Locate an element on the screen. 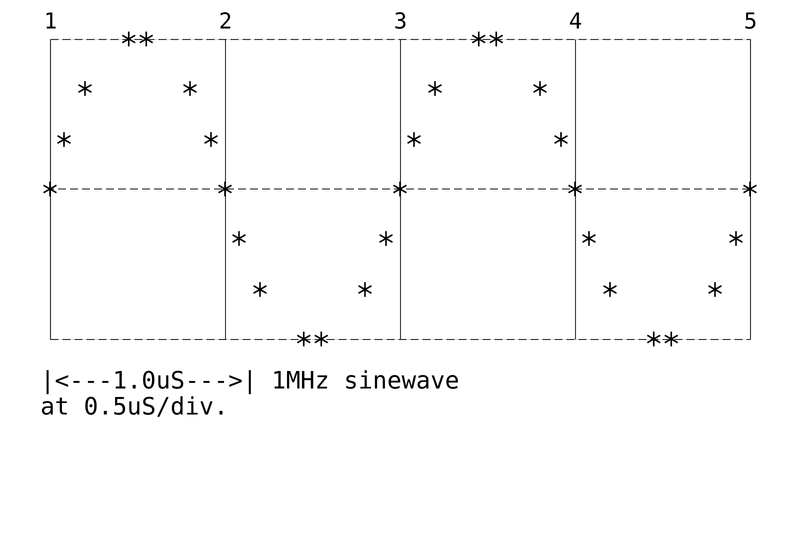 The image size is (790, 533). x-tick-label: 5 is located at coordinates (751, 22).